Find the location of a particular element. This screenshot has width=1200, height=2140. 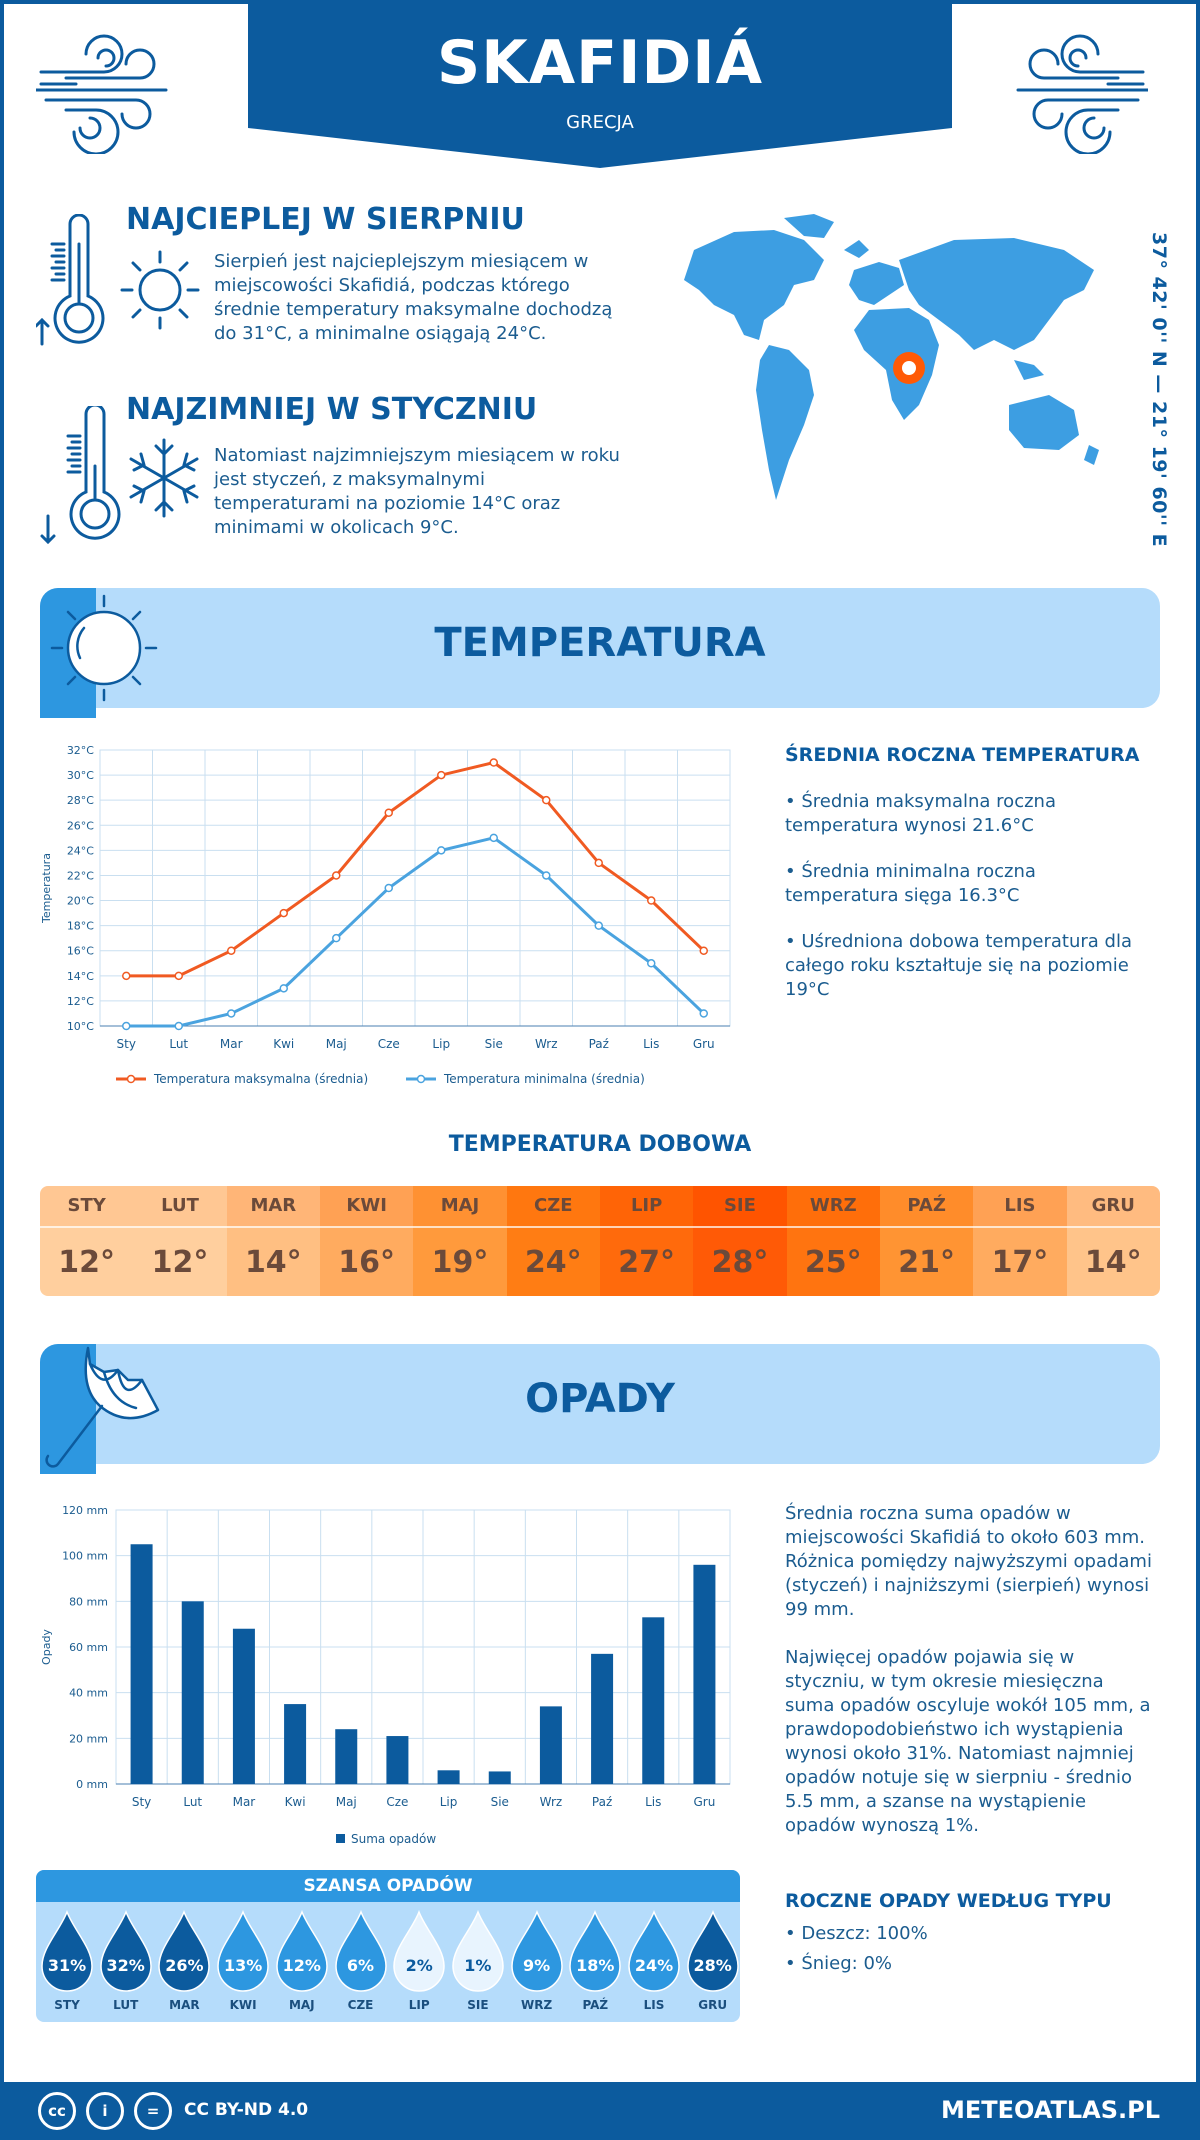

y-tick-label: 24°C is located at coordinates (80, 850).